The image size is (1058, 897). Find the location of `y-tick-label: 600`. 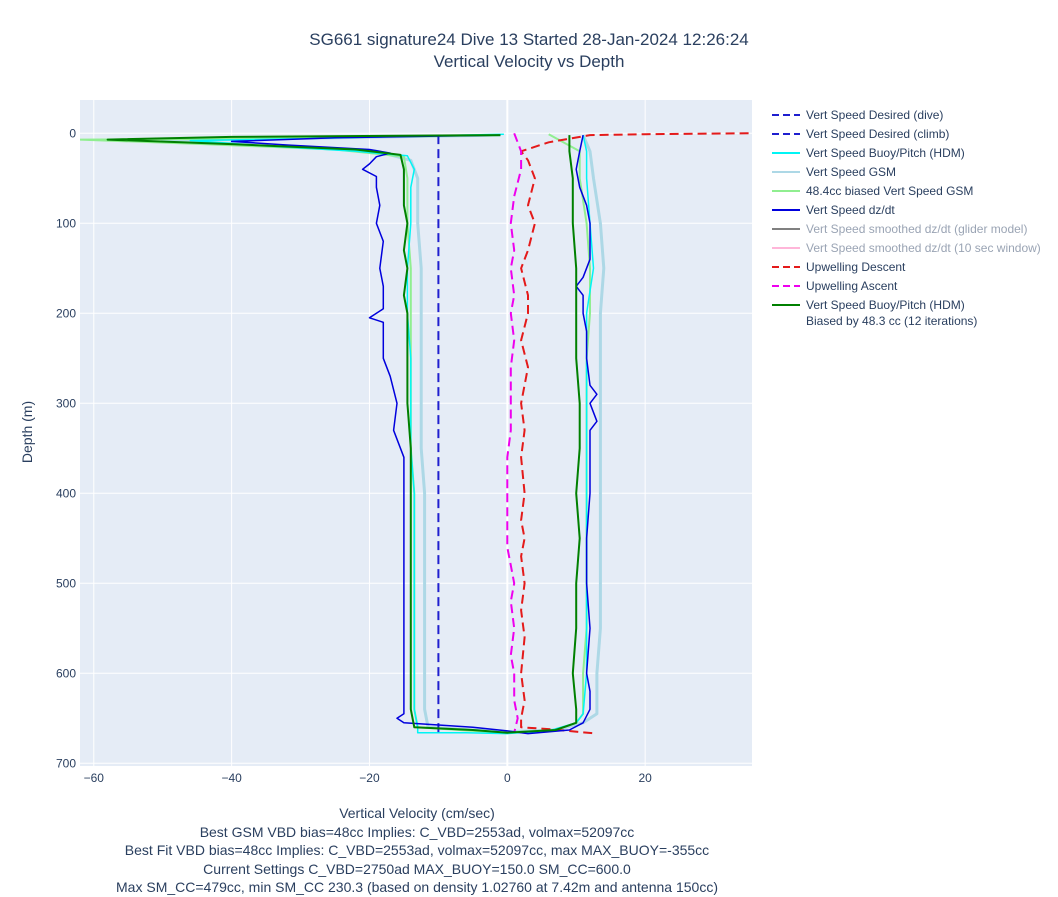

y-tick-label: 600 is located at coordinates (66, 673).